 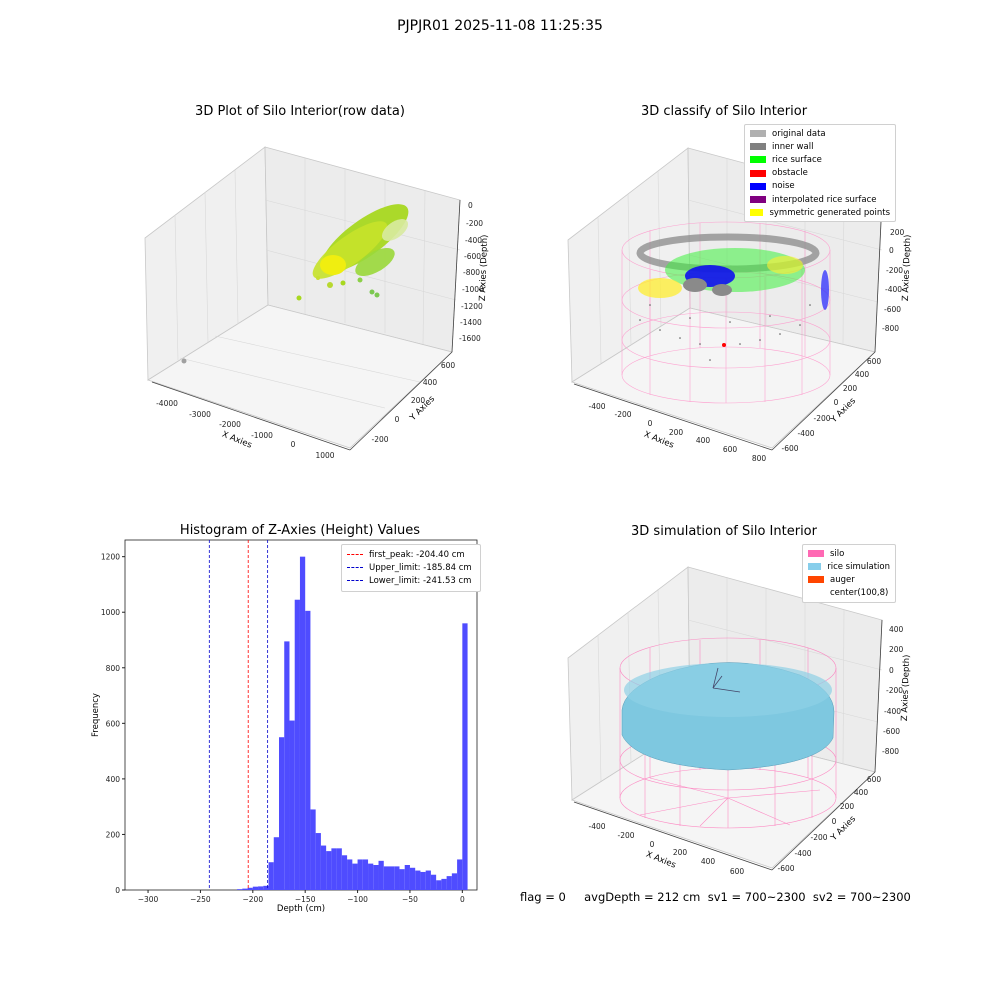 What do you see at coordinates (430, 382) in the screenshot?
I see `p1-ytick-3: 400` at bounding box center [430, 382].